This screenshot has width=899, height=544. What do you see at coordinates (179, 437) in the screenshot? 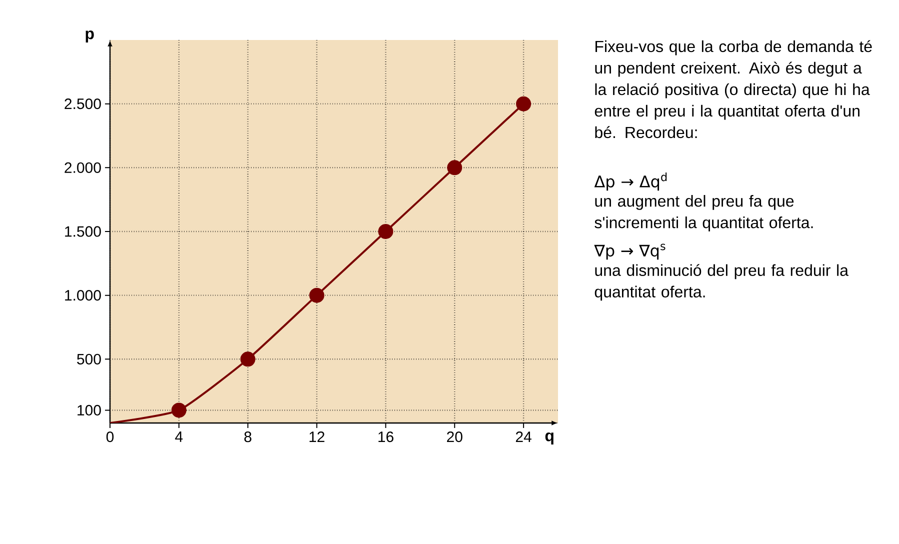
I see `x-tick-label: 4` at bounding box center [179, 437].